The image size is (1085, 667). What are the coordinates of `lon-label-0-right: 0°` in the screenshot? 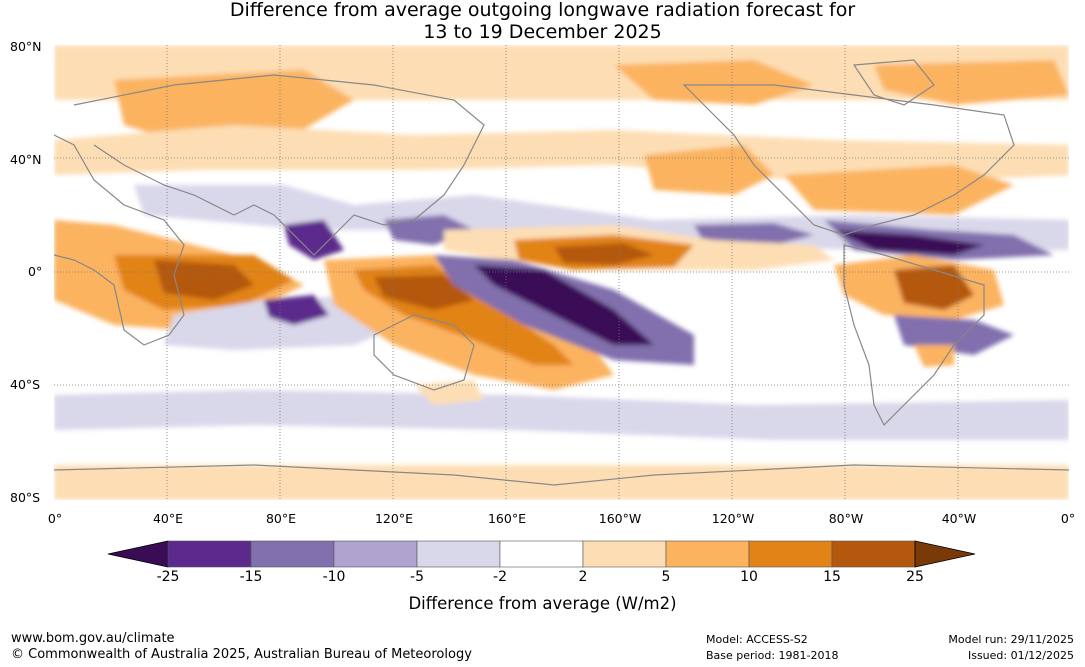 It's located at (1068, 518).